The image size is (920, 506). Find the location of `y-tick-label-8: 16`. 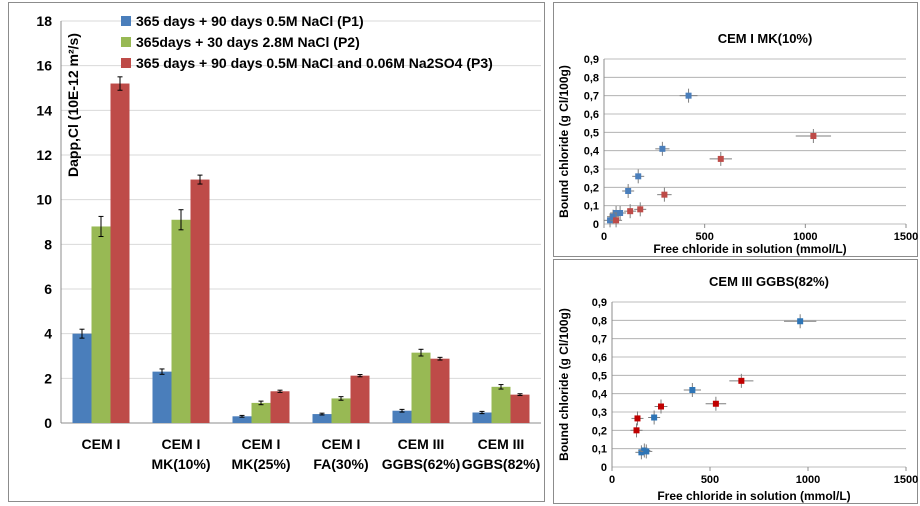

y-tick-label-8: 16 is located at coordinates (44, 66).